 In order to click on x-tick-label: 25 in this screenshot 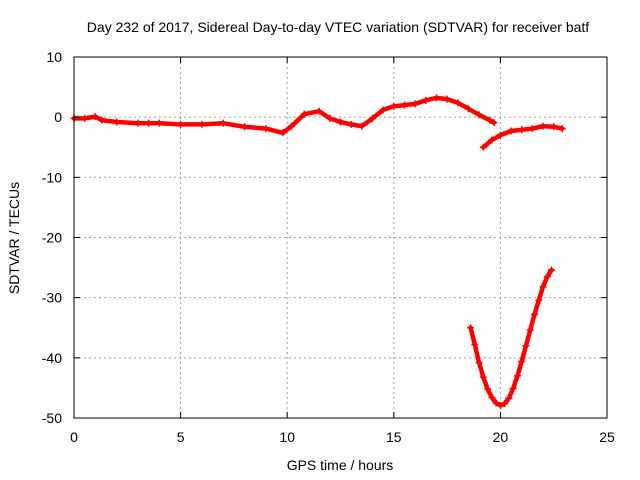, I will do `click(607, 437)`.